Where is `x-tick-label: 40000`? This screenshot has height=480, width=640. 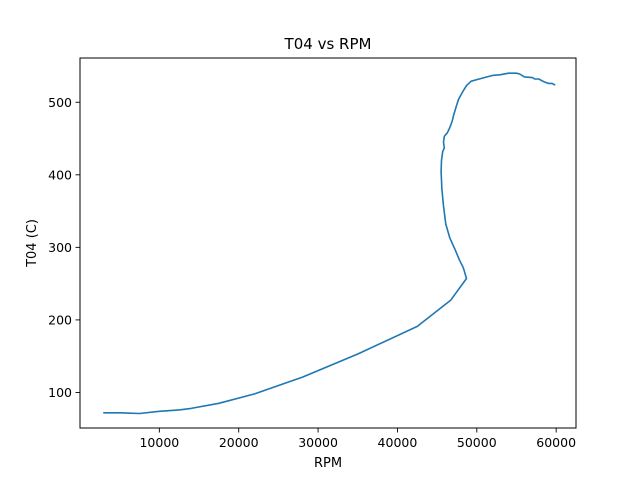 x-tick-label: 40000 is located at coordinates (398, 442).